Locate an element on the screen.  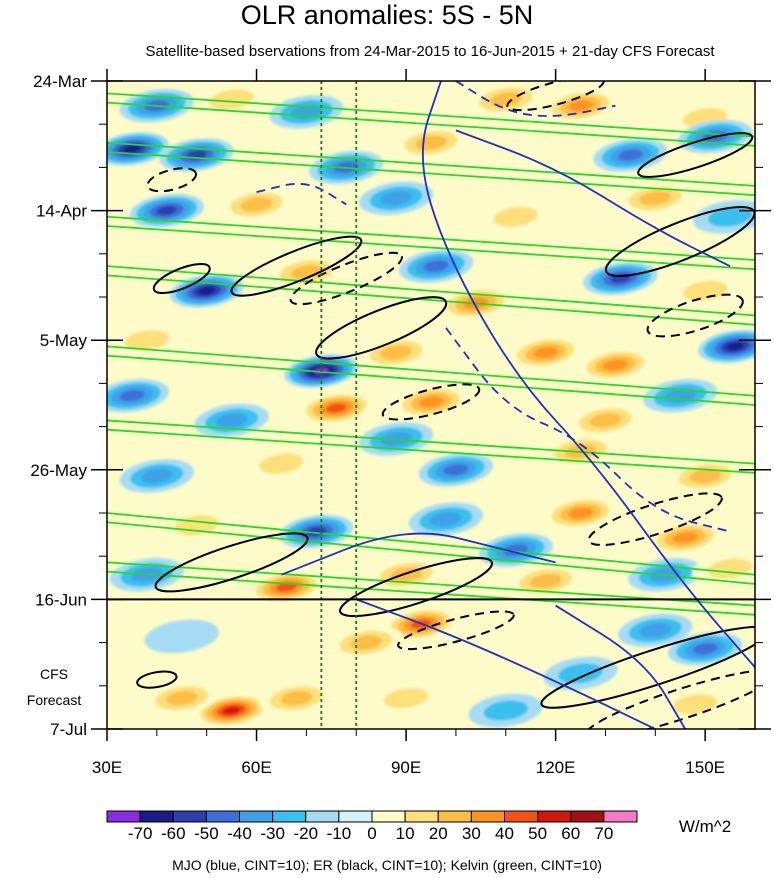
colorbar: -70 -60 -50 -40 -30 -20 -10 0 10 20 30 40 50 60 70 is located at coordinates (372, 826).